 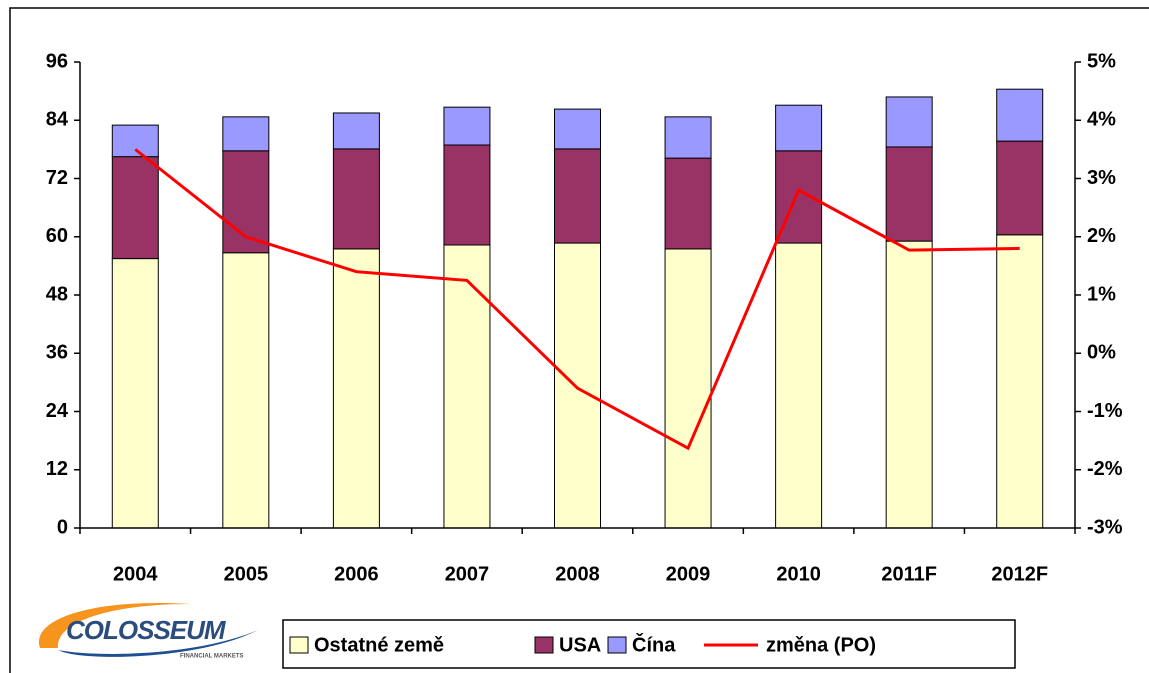 I want to click on y2-tick-label: 2%, so click(x=1101, y=236).